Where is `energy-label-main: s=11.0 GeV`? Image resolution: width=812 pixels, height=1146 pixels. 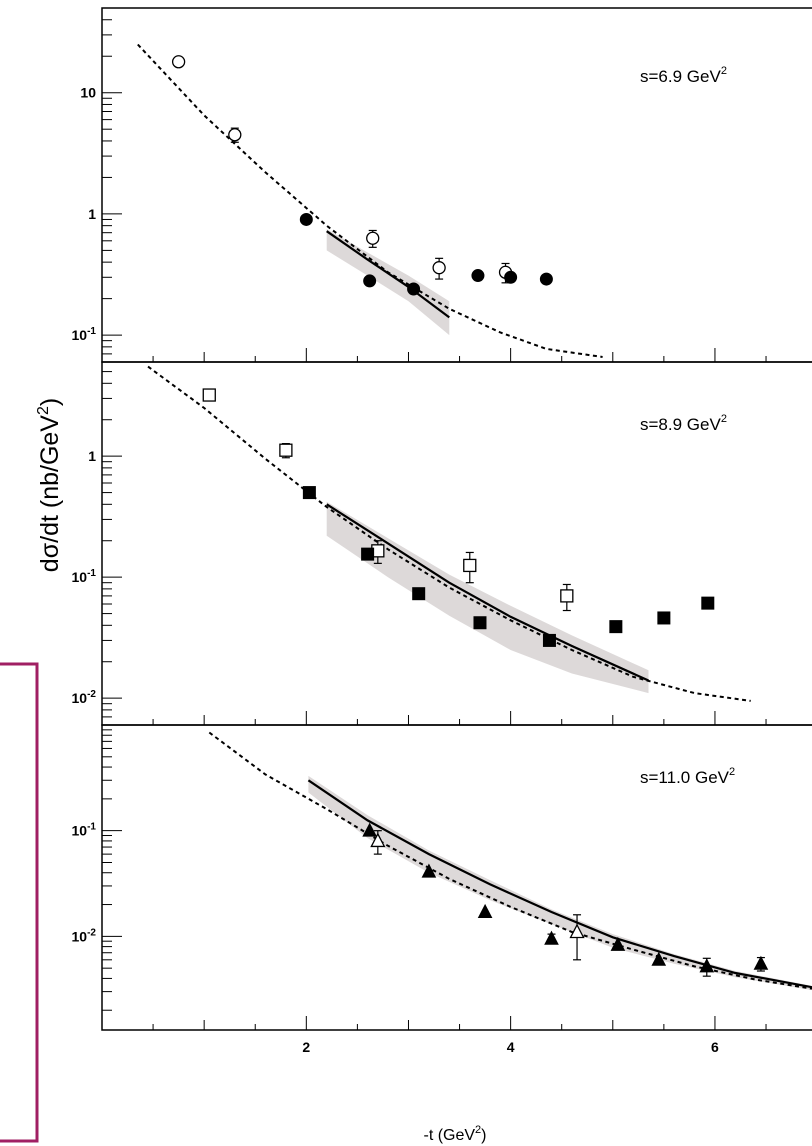
energy-label-main: s=11.0 GeV is located at coordinates (685, 777).